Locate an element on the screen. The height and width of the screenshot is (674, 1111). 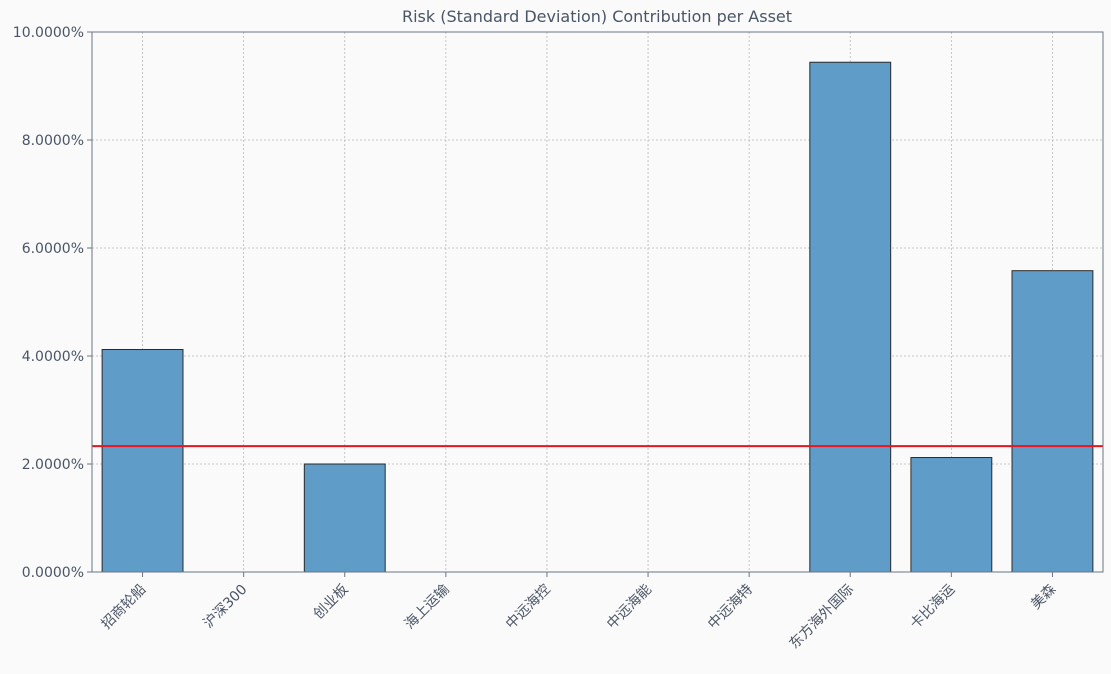
x-tick-label: 中远海特 is located at coordinates (730, 607).